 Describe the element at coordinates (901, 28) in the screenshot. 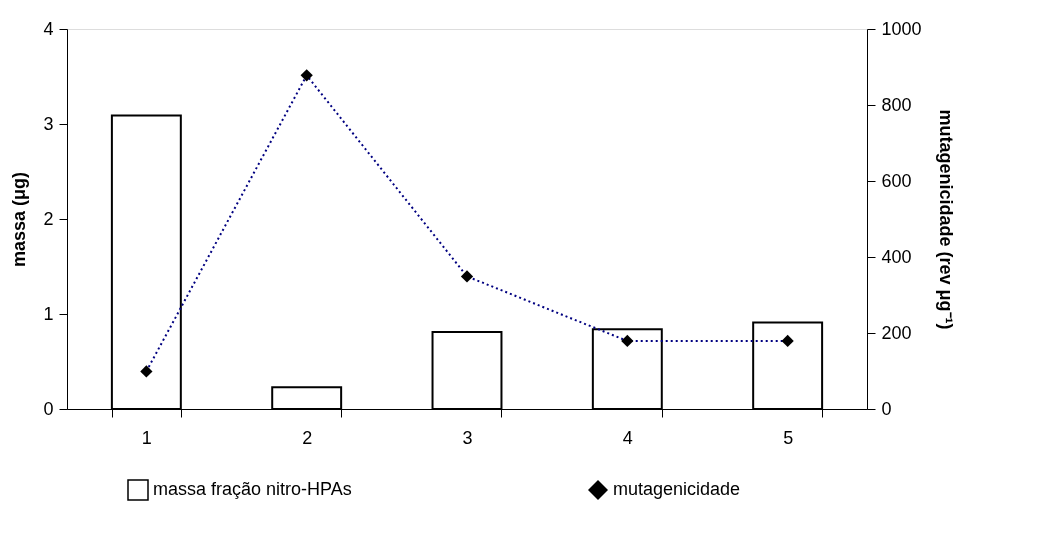

I see `y2-tick-label: 1000` at that location.